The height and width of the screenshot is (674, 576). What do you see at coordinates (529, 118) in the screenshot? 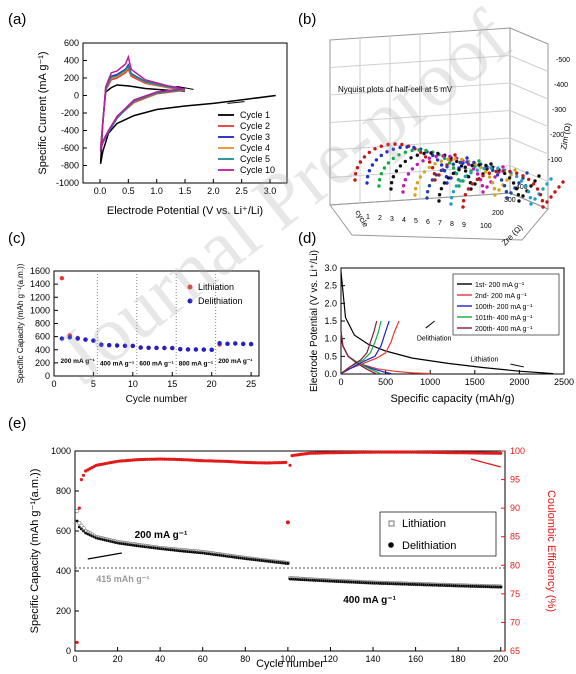
I see `grid-line` at bounding box center [529, 118].